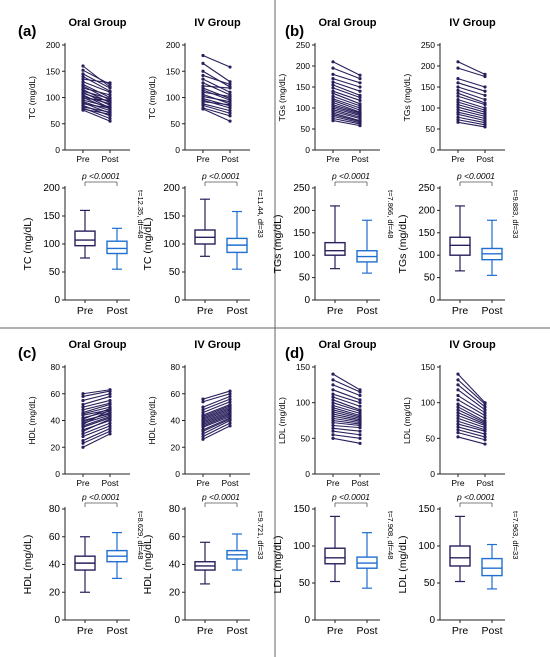  I want to click on panel-letter: (b), so click(294, 31).